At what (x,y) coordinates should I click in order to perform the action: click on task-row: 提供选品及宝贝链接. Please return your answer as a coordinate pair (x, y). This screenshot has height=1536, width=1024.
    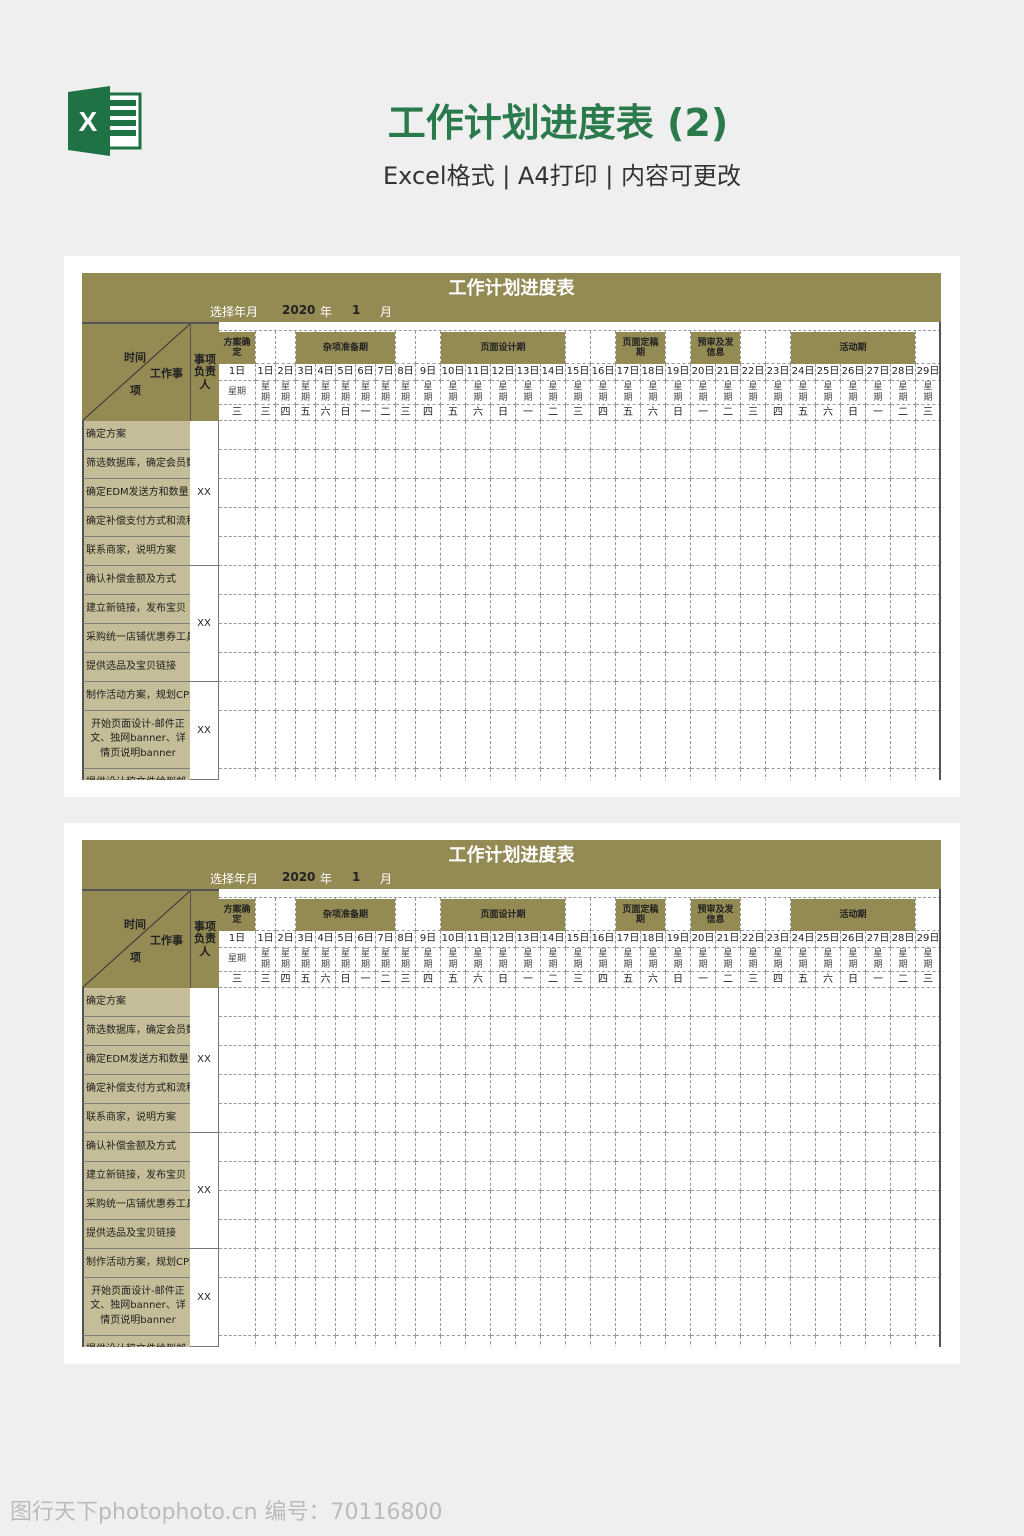
    Looking at the image, I should click on (136, 1234).